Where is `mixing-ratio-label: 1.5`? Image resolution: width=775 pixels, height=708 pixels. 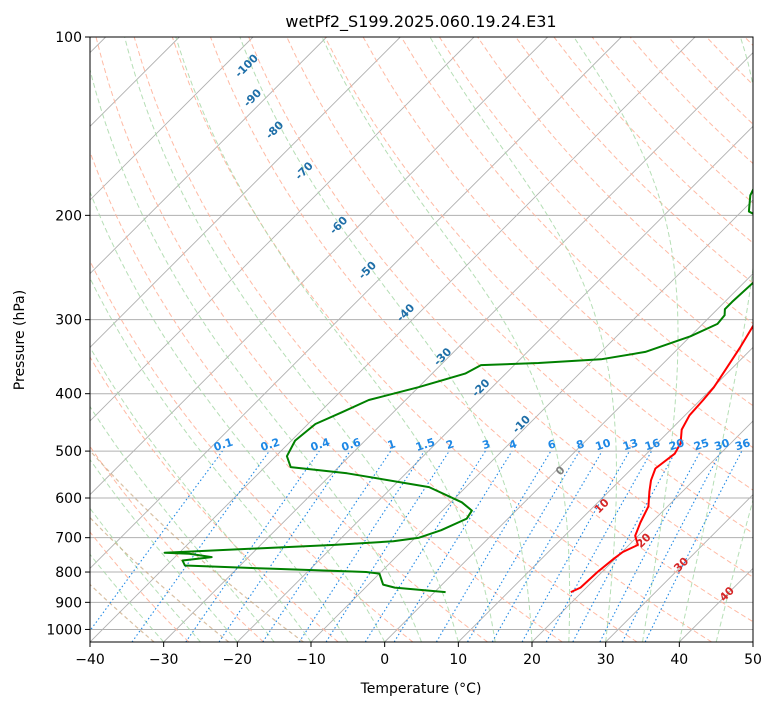
mixing-ratio-label: 1.5 is located at coordinates (425, 445).